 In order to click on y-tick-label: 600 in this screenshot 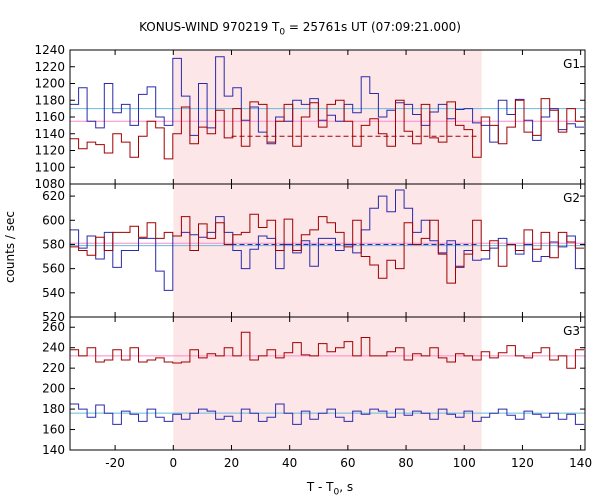, I will do `click(53, 220)`.